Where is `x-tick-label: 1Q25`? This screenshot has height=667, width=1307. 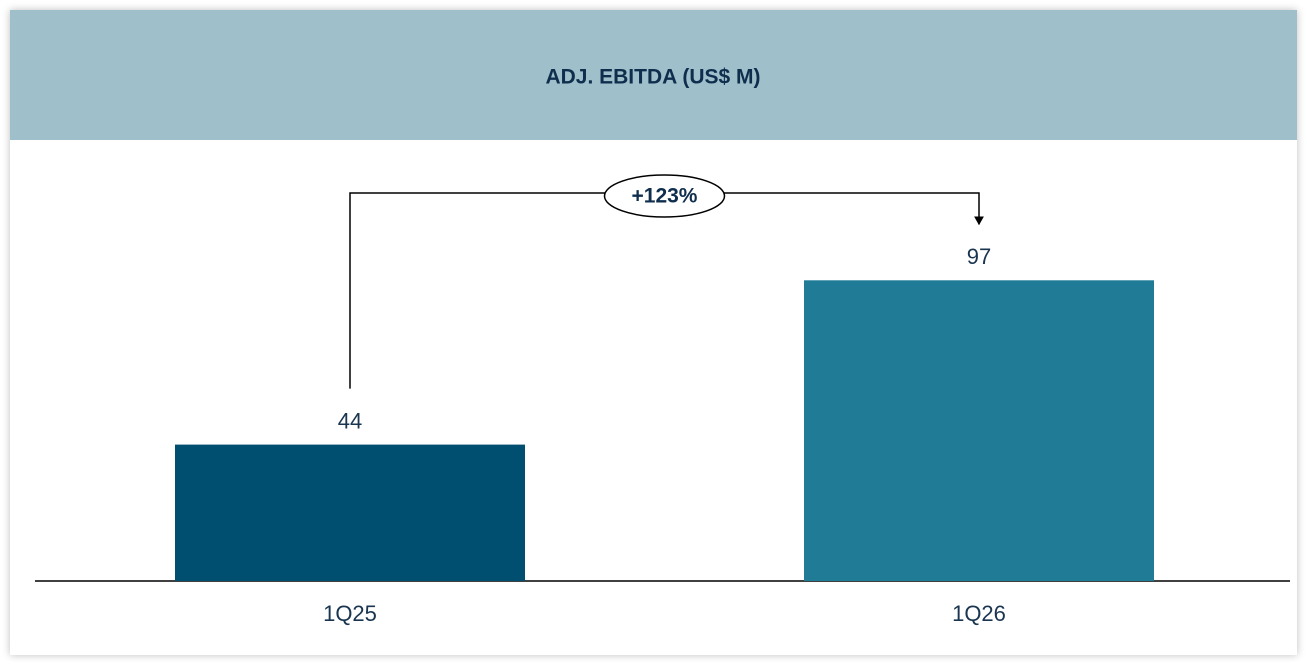 x-tick-label: 1Q25 is located at coordinates (350, 613).